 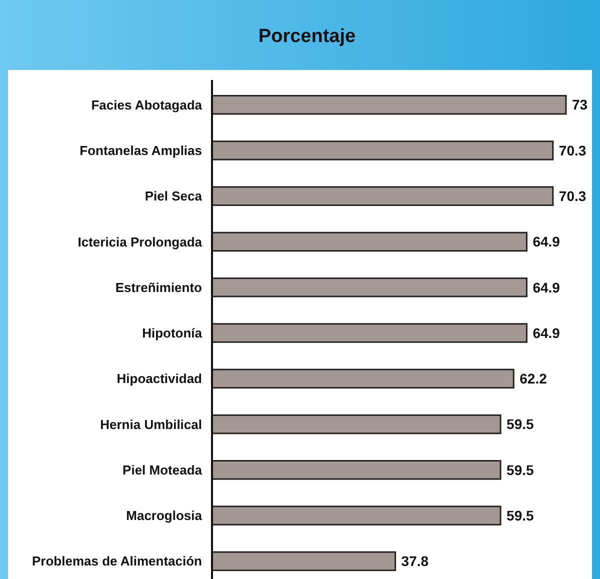 What do you see at coordinates (151, 424) in the screenshot?
I see `y-tick-label: Hernia Umbilical` at bounding box center [151, 424].